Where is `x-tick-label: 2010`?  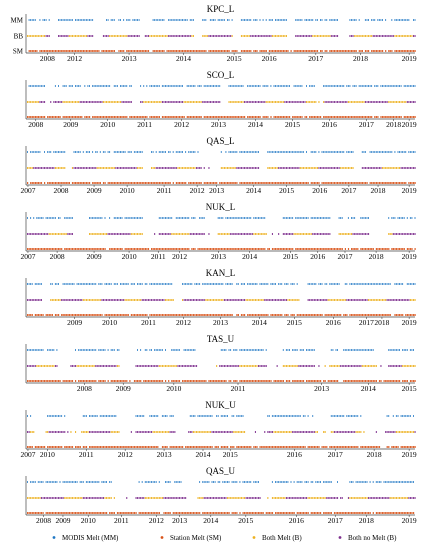
x-tick-label: 2010 is located at coordinates (173, 388).